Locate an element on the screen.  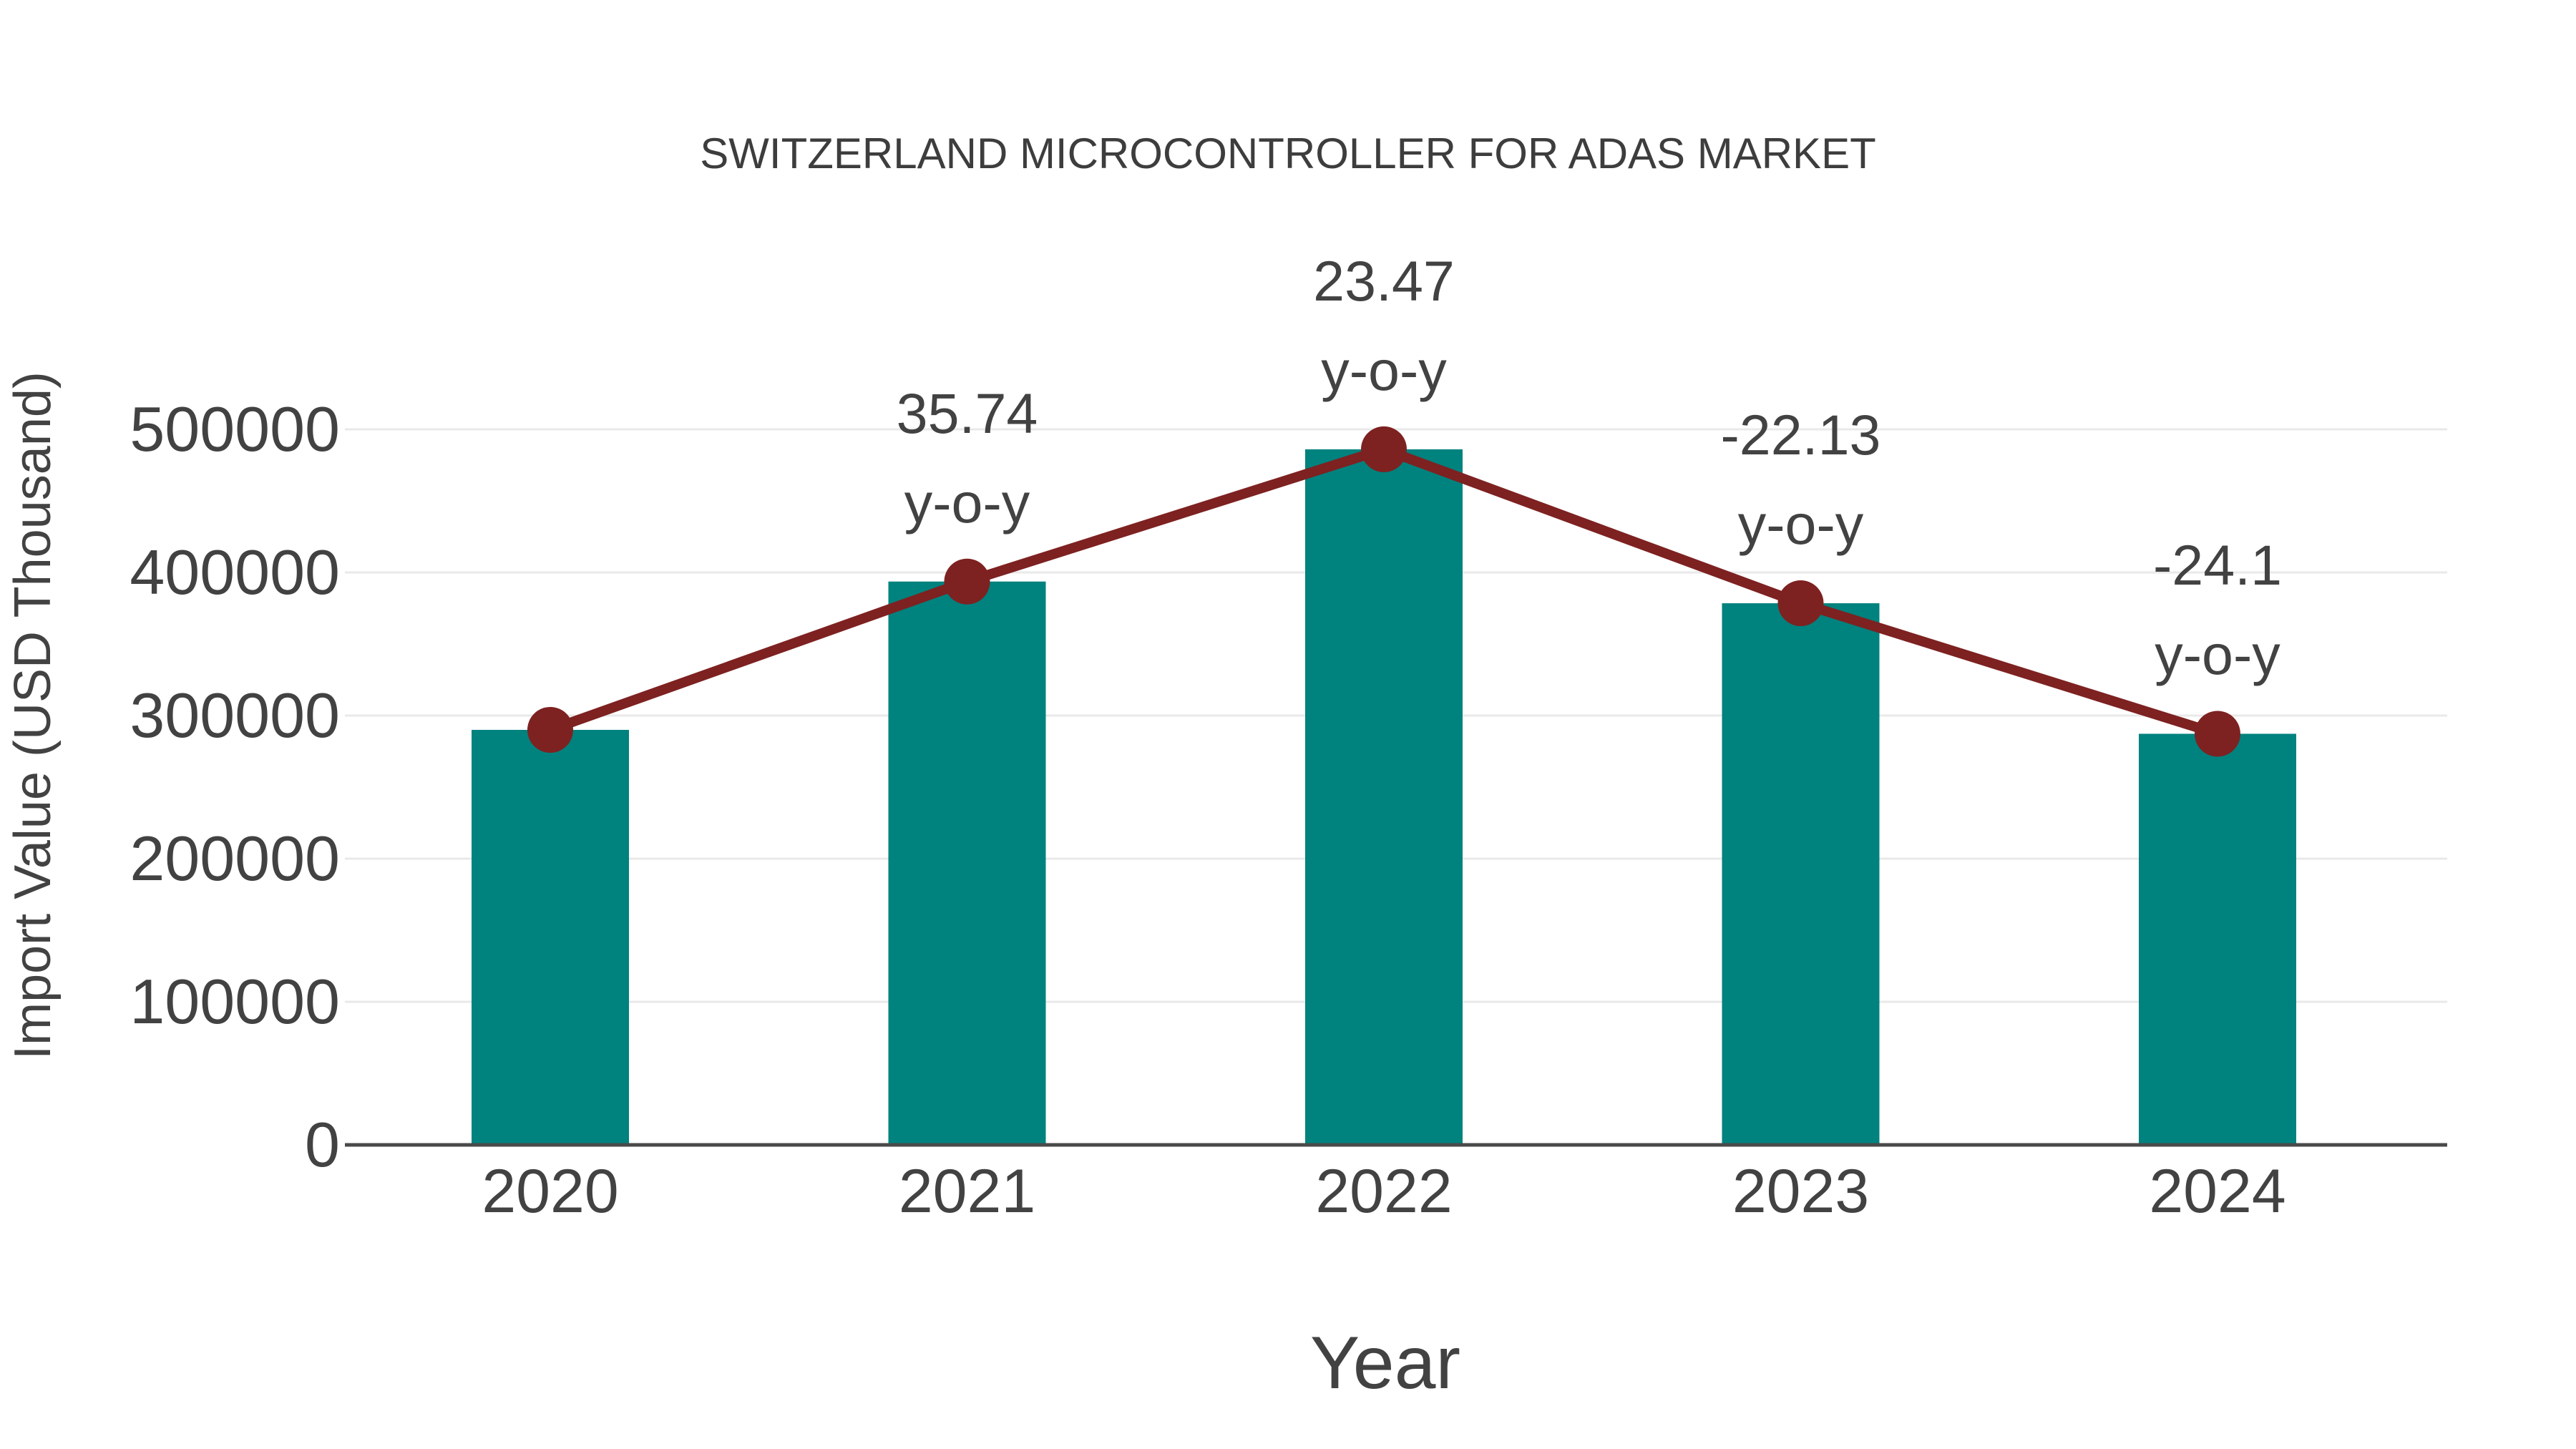
x-tick-label-2023: 2023 is located at coordinates (1801, 1191).